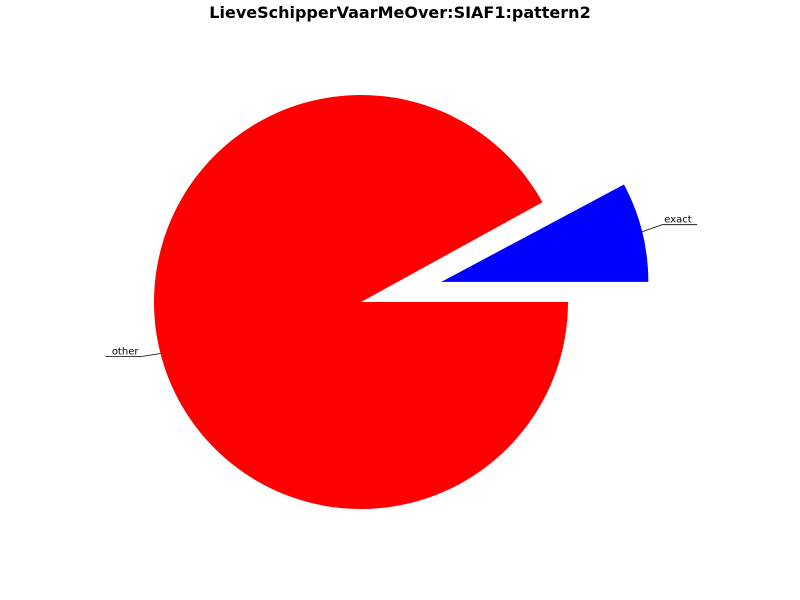  Describe the element at coordinates (670, 228) in the screenshot. I see `leader-line-exact` at that location.